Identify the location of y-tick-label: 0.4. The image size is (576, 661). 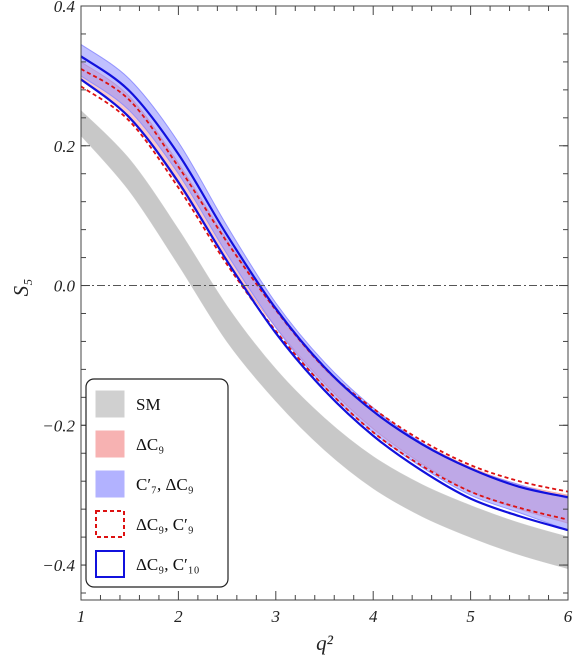
(65, 8).